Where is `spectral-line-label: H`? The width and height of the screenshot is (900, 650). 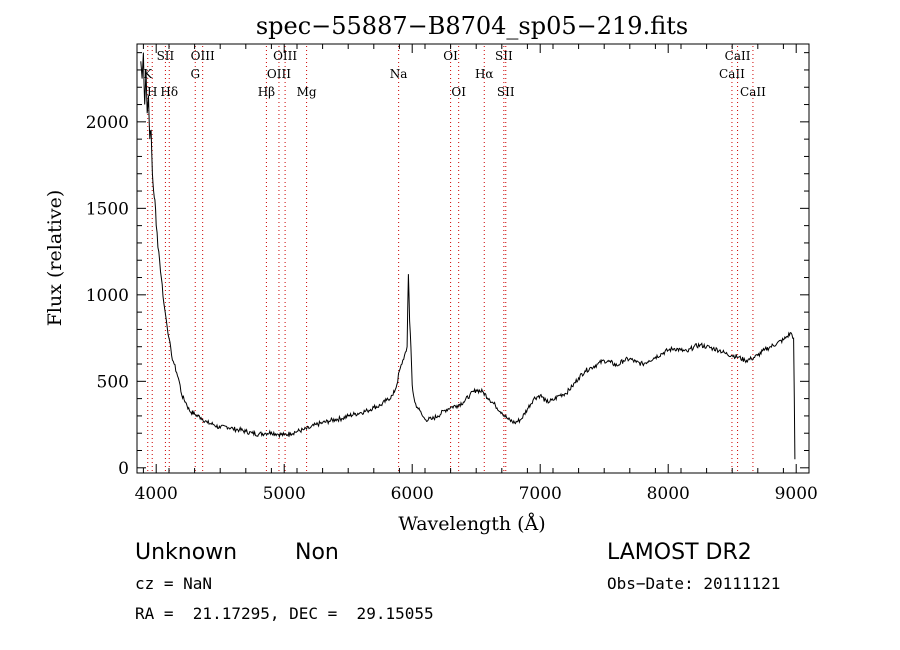 spectral-line-label: H is located at coordinates (152, 92).